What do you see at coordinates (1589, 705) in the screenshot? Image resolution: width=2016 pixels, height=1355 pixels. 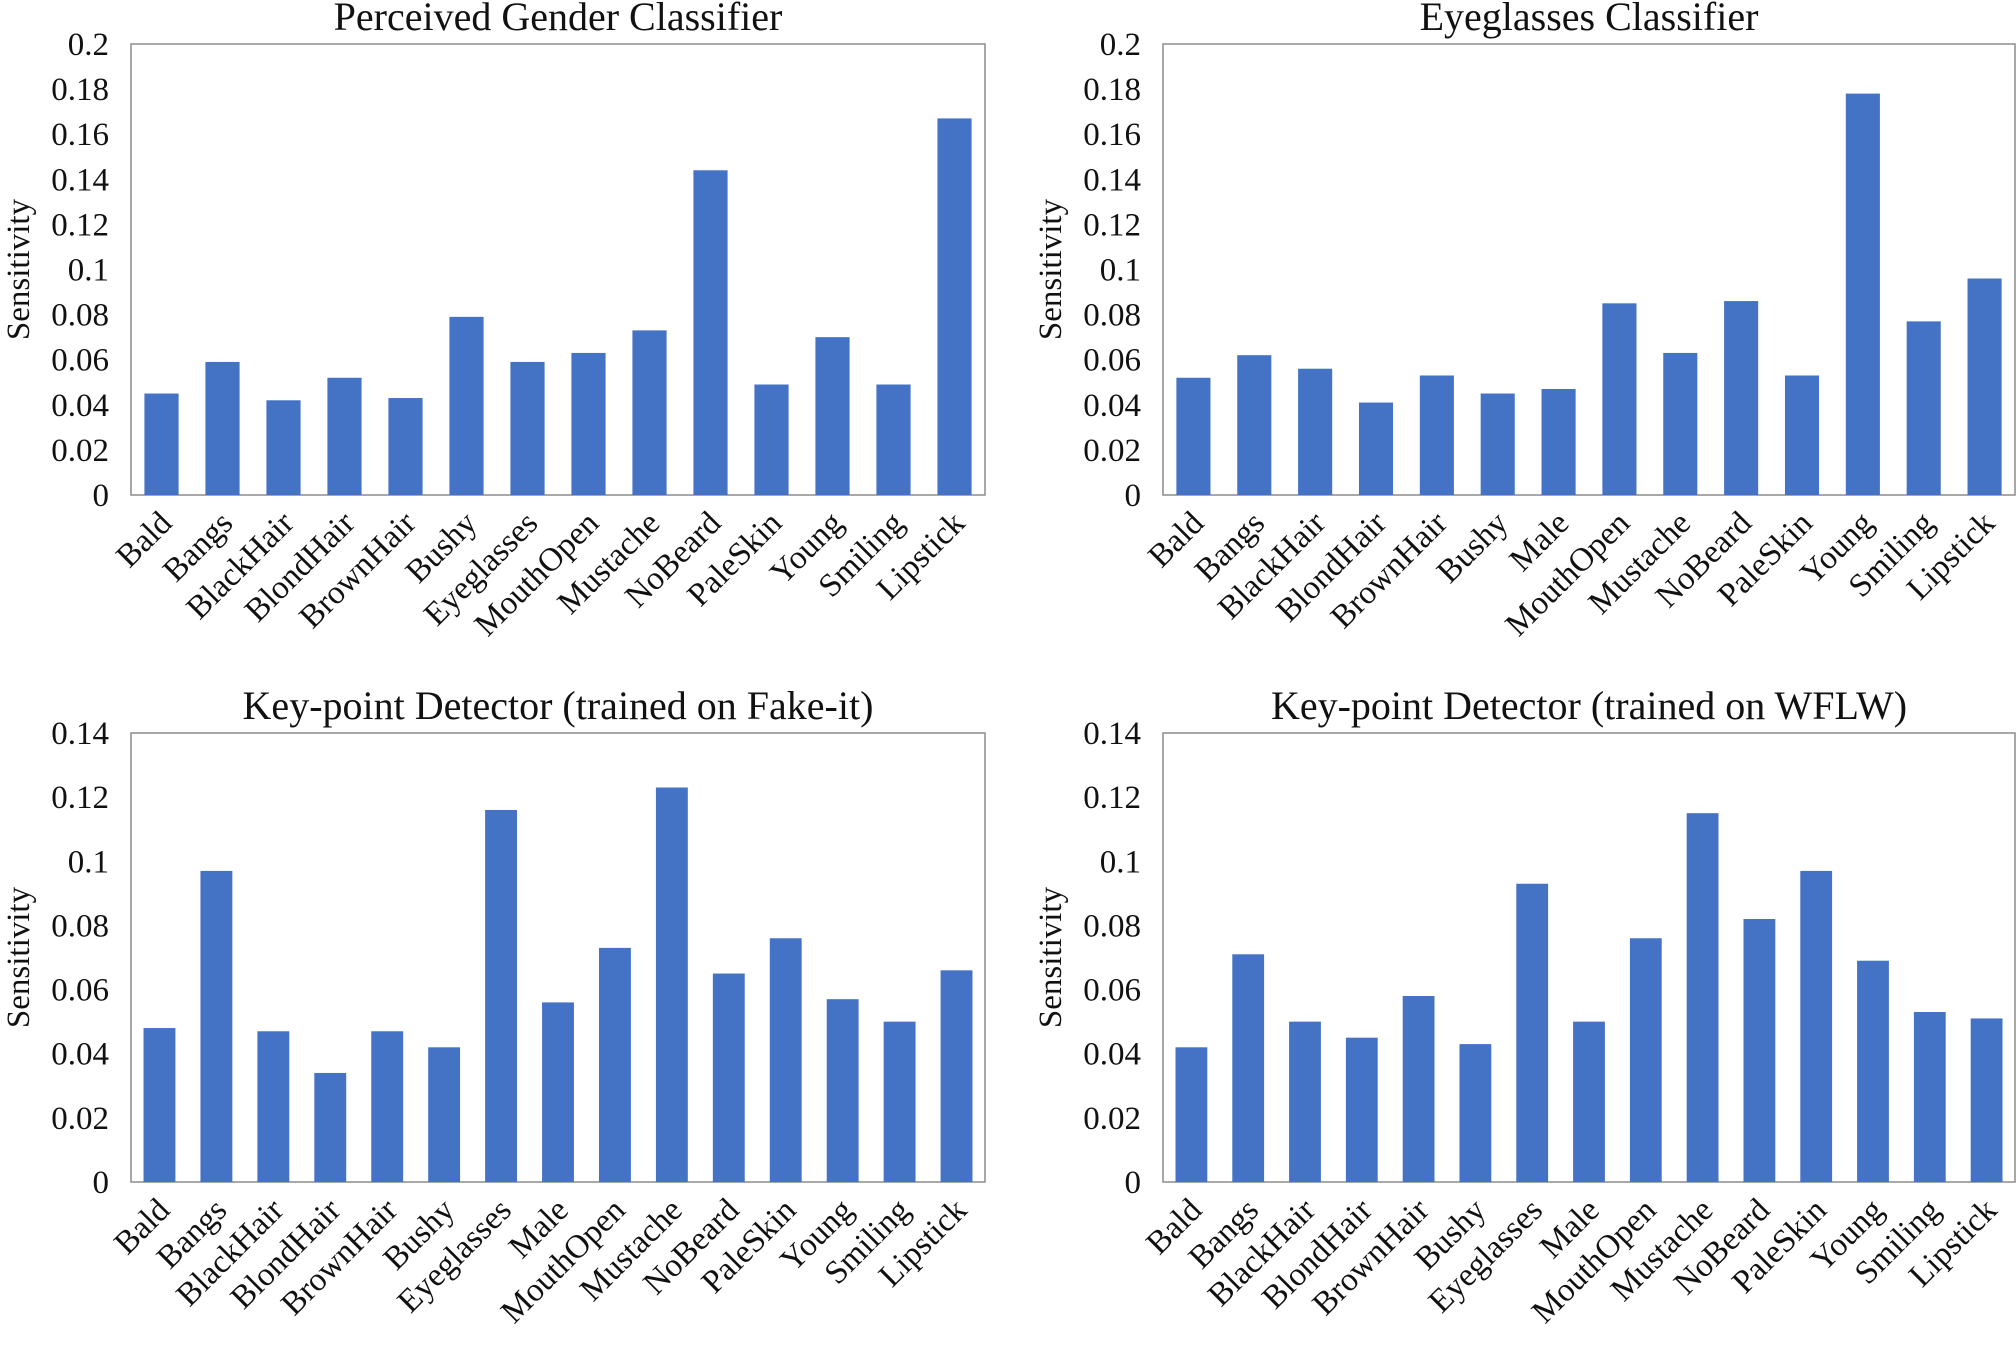 I see `chart-title: Key-point Detector (trained on WFLW)` at bounding box center [1589, 705].